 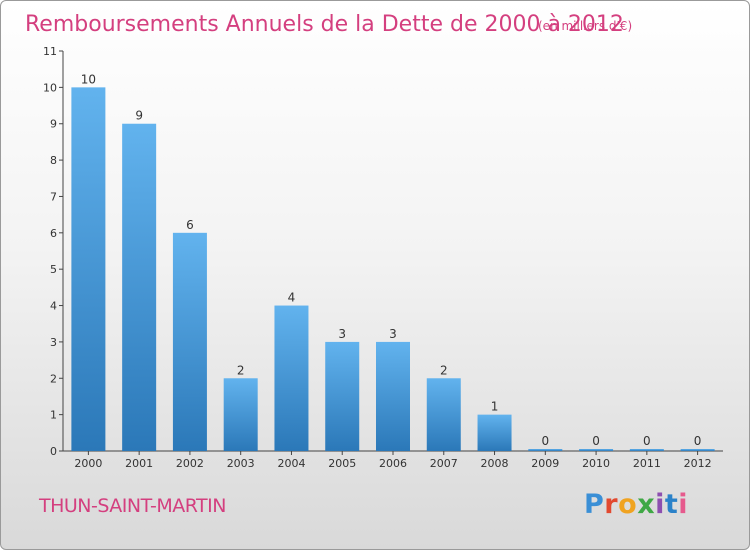 I want to click on y-tick-label: 8, so click(x=53, y=160).